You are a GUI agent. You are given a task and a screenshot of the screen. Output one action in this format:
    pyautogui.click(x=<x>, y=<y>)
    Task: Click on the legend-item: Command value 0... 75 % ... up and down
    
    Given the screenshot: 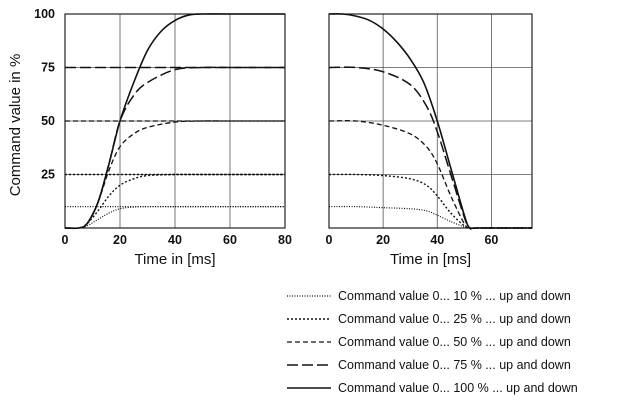 What is the action you would take?
    pyautogui.click(x=429, y=365)
    